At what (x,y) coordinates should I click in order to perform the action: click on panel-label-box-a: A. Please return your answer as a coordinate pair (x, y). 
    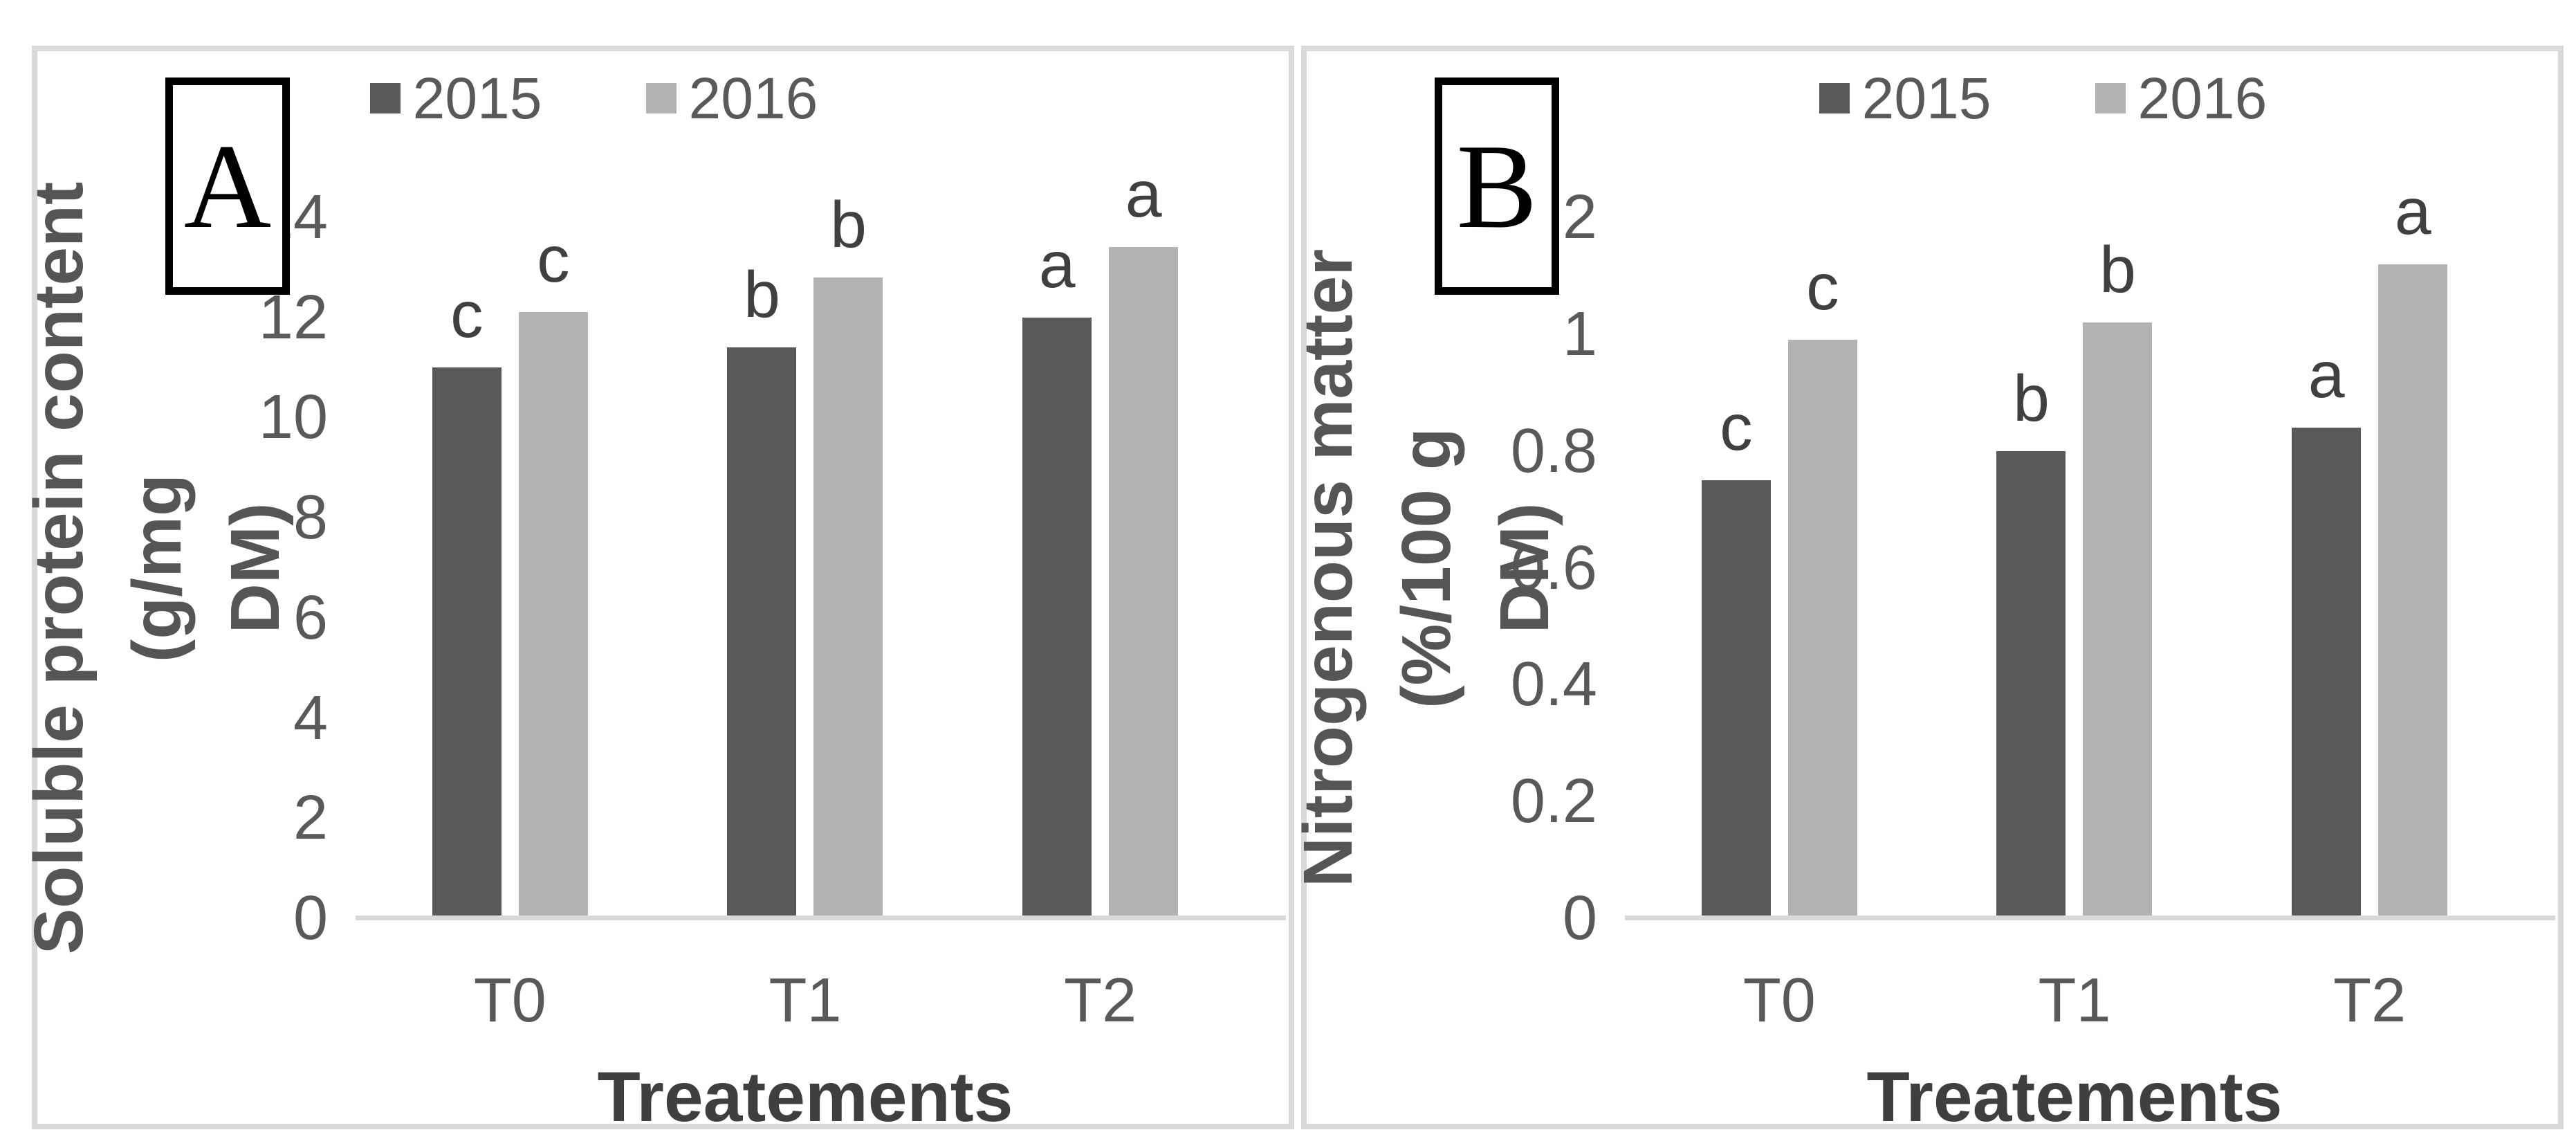
    Looking at the image, I should click on (227, 186).